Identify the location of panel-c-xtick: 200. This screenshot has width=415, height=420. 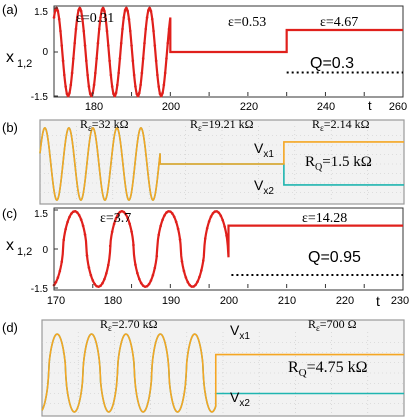
(229, 301).